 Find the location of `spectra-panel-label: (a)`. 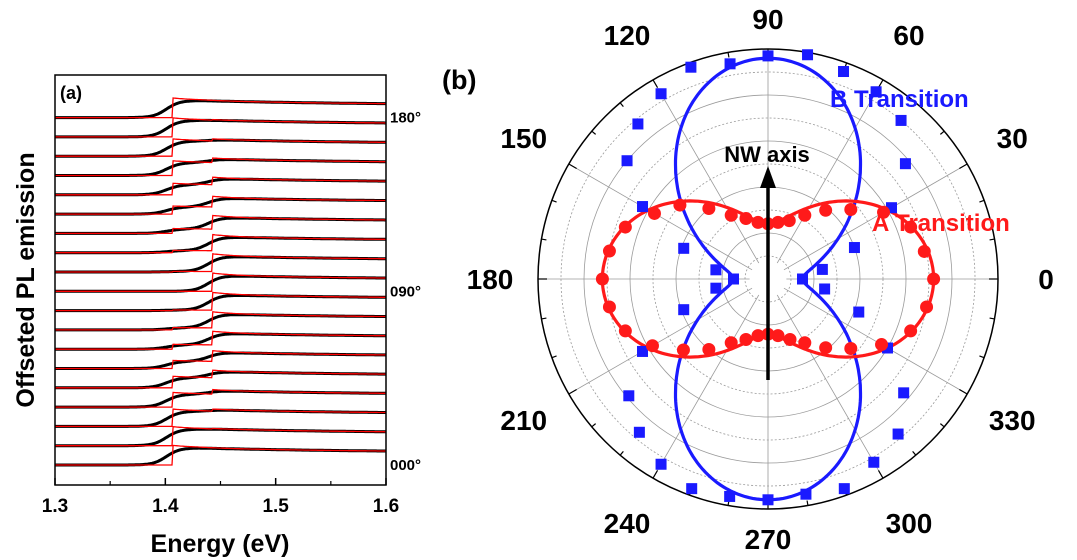

spectra-panel-label: (a) is located at coordinates (71, 93).